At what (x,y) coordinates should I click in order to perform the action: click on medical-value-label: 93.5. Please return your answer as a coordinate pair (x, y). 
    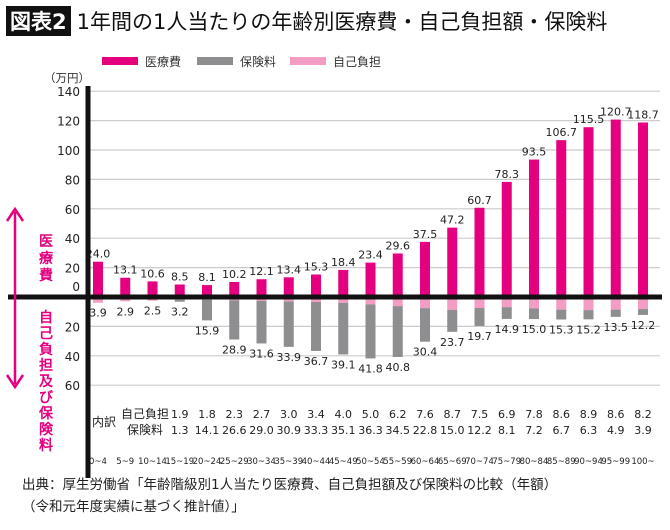
    Looking at the image, I should click on (534, 152).